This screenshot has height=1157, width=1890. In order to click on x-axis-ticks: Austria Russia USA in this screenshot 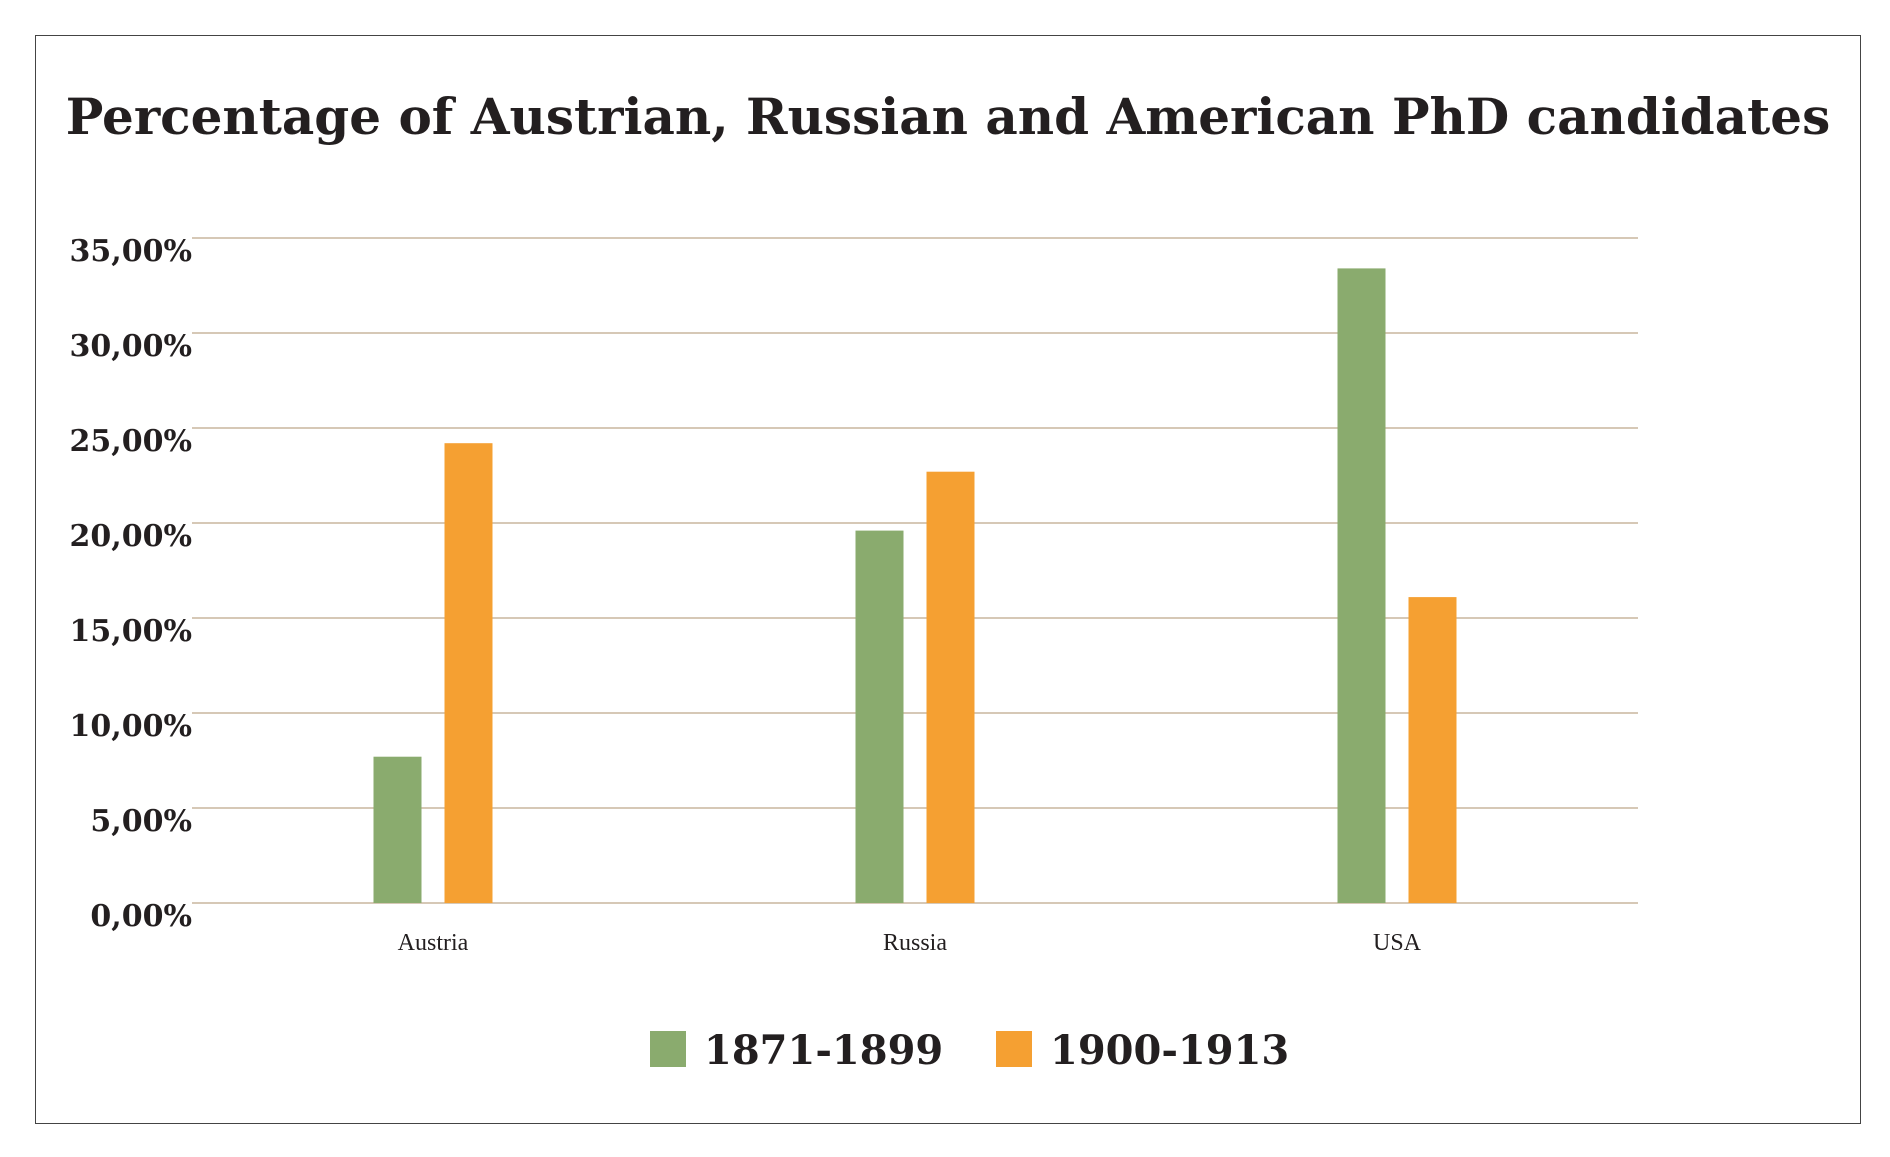, I will do `click(910, 943)`.